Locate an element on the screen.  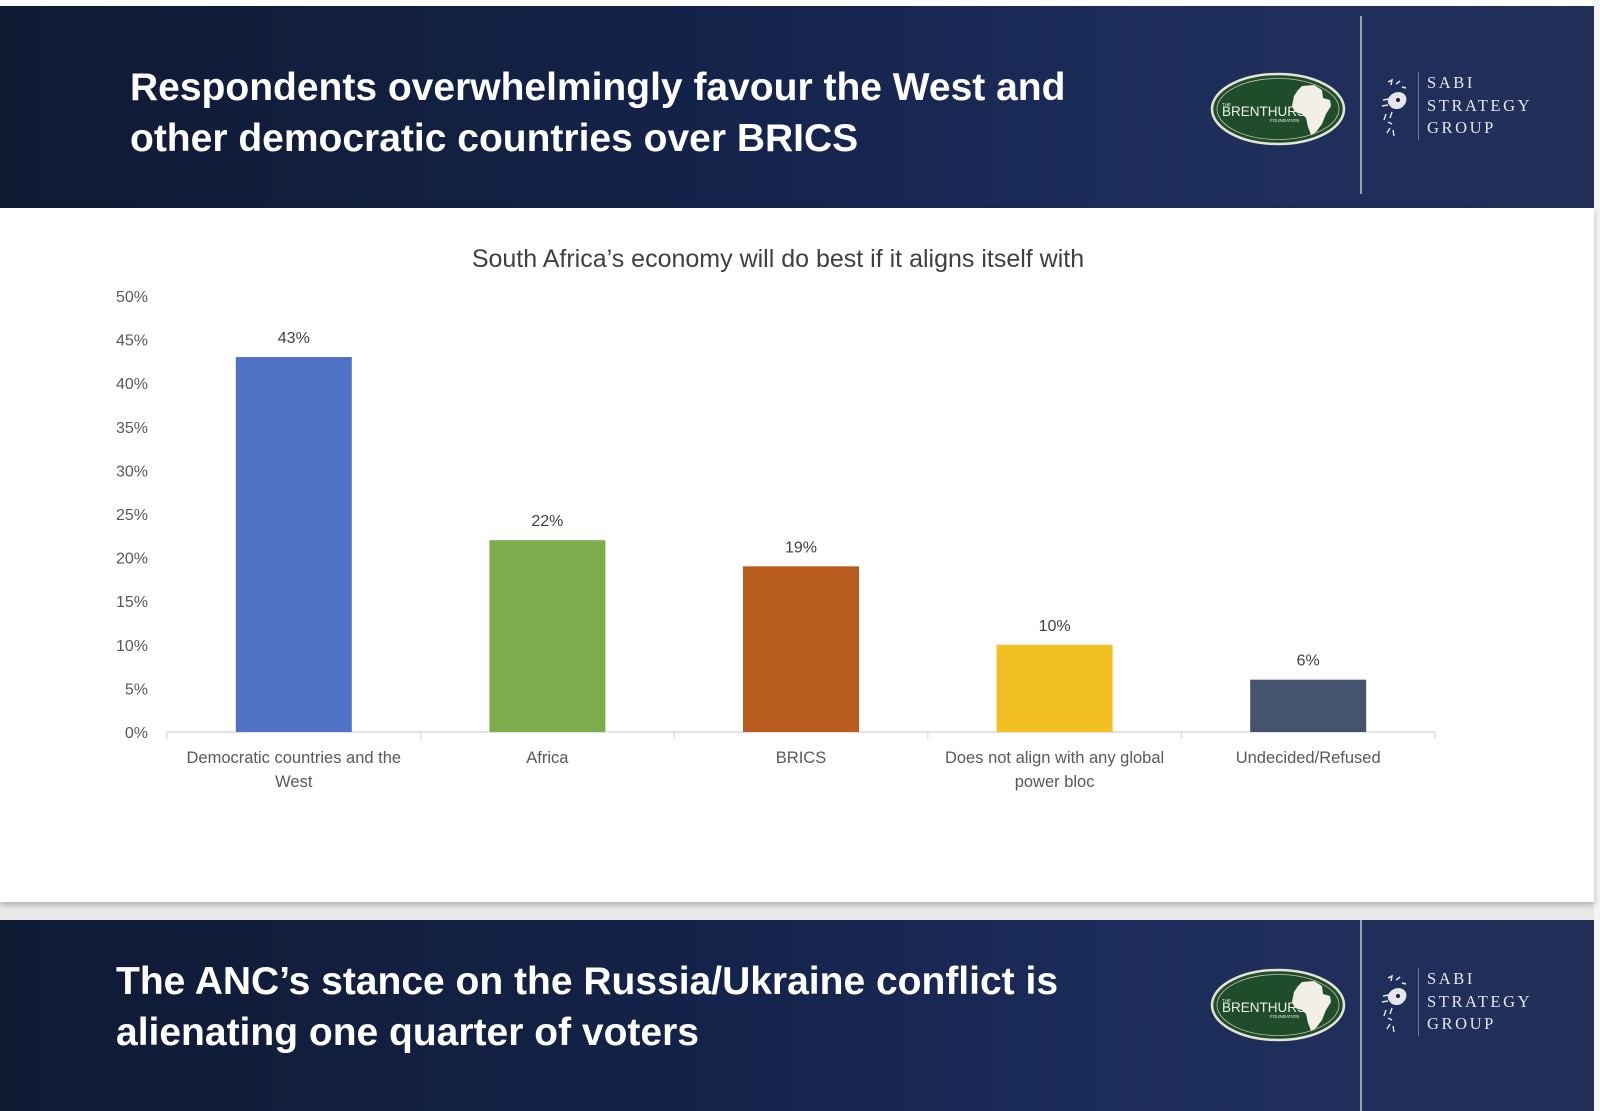
data-label: 43% is located at coordinates (294, 338).